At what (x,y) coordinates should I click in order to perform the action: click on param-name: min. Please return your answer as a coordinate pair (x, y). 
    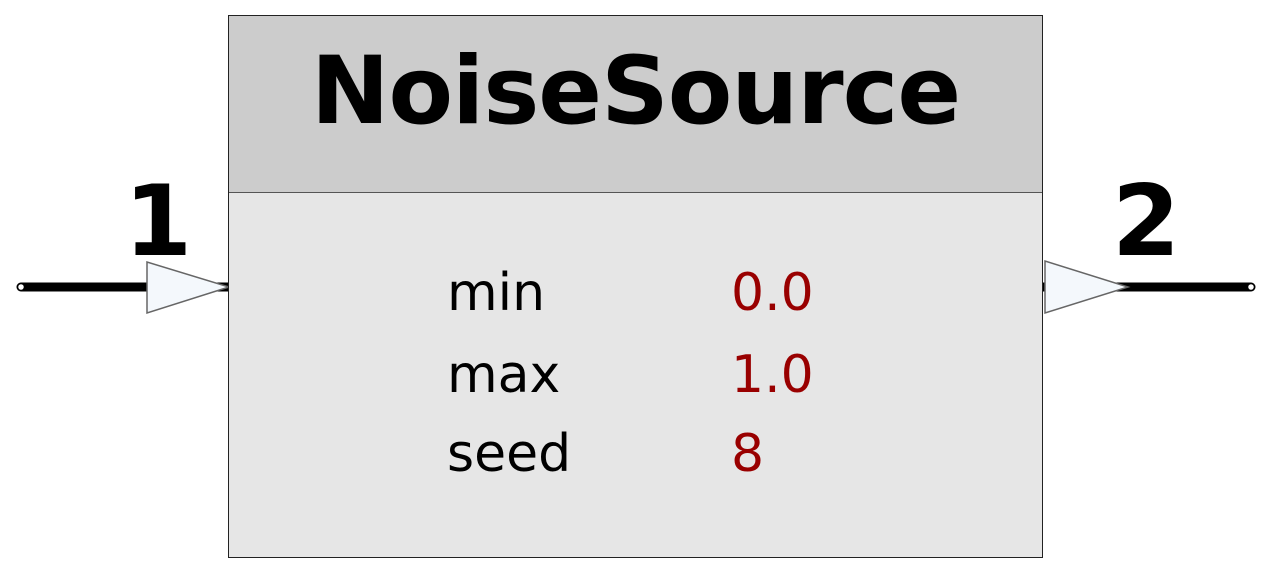
    Looking at the image, I should click on (496, 293).